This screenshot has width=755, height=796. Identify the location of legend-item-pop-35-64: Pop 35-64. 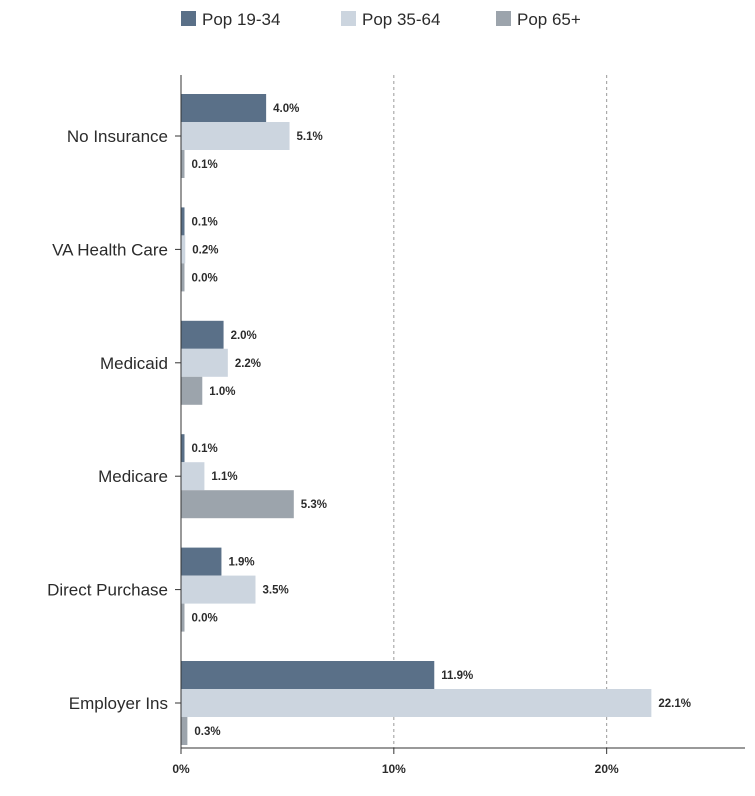
(390, 19).